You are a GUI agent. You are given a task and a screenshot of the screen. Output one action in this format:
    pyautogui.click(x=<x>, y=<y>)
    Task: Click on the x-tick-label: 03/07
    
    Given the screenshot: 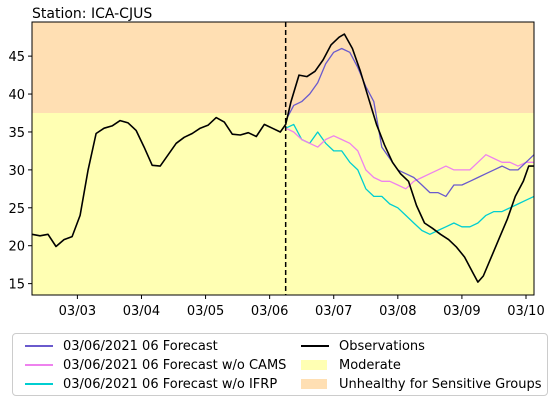 What is the action you would take?
    pyautogui.click(x=333, y=311)
    